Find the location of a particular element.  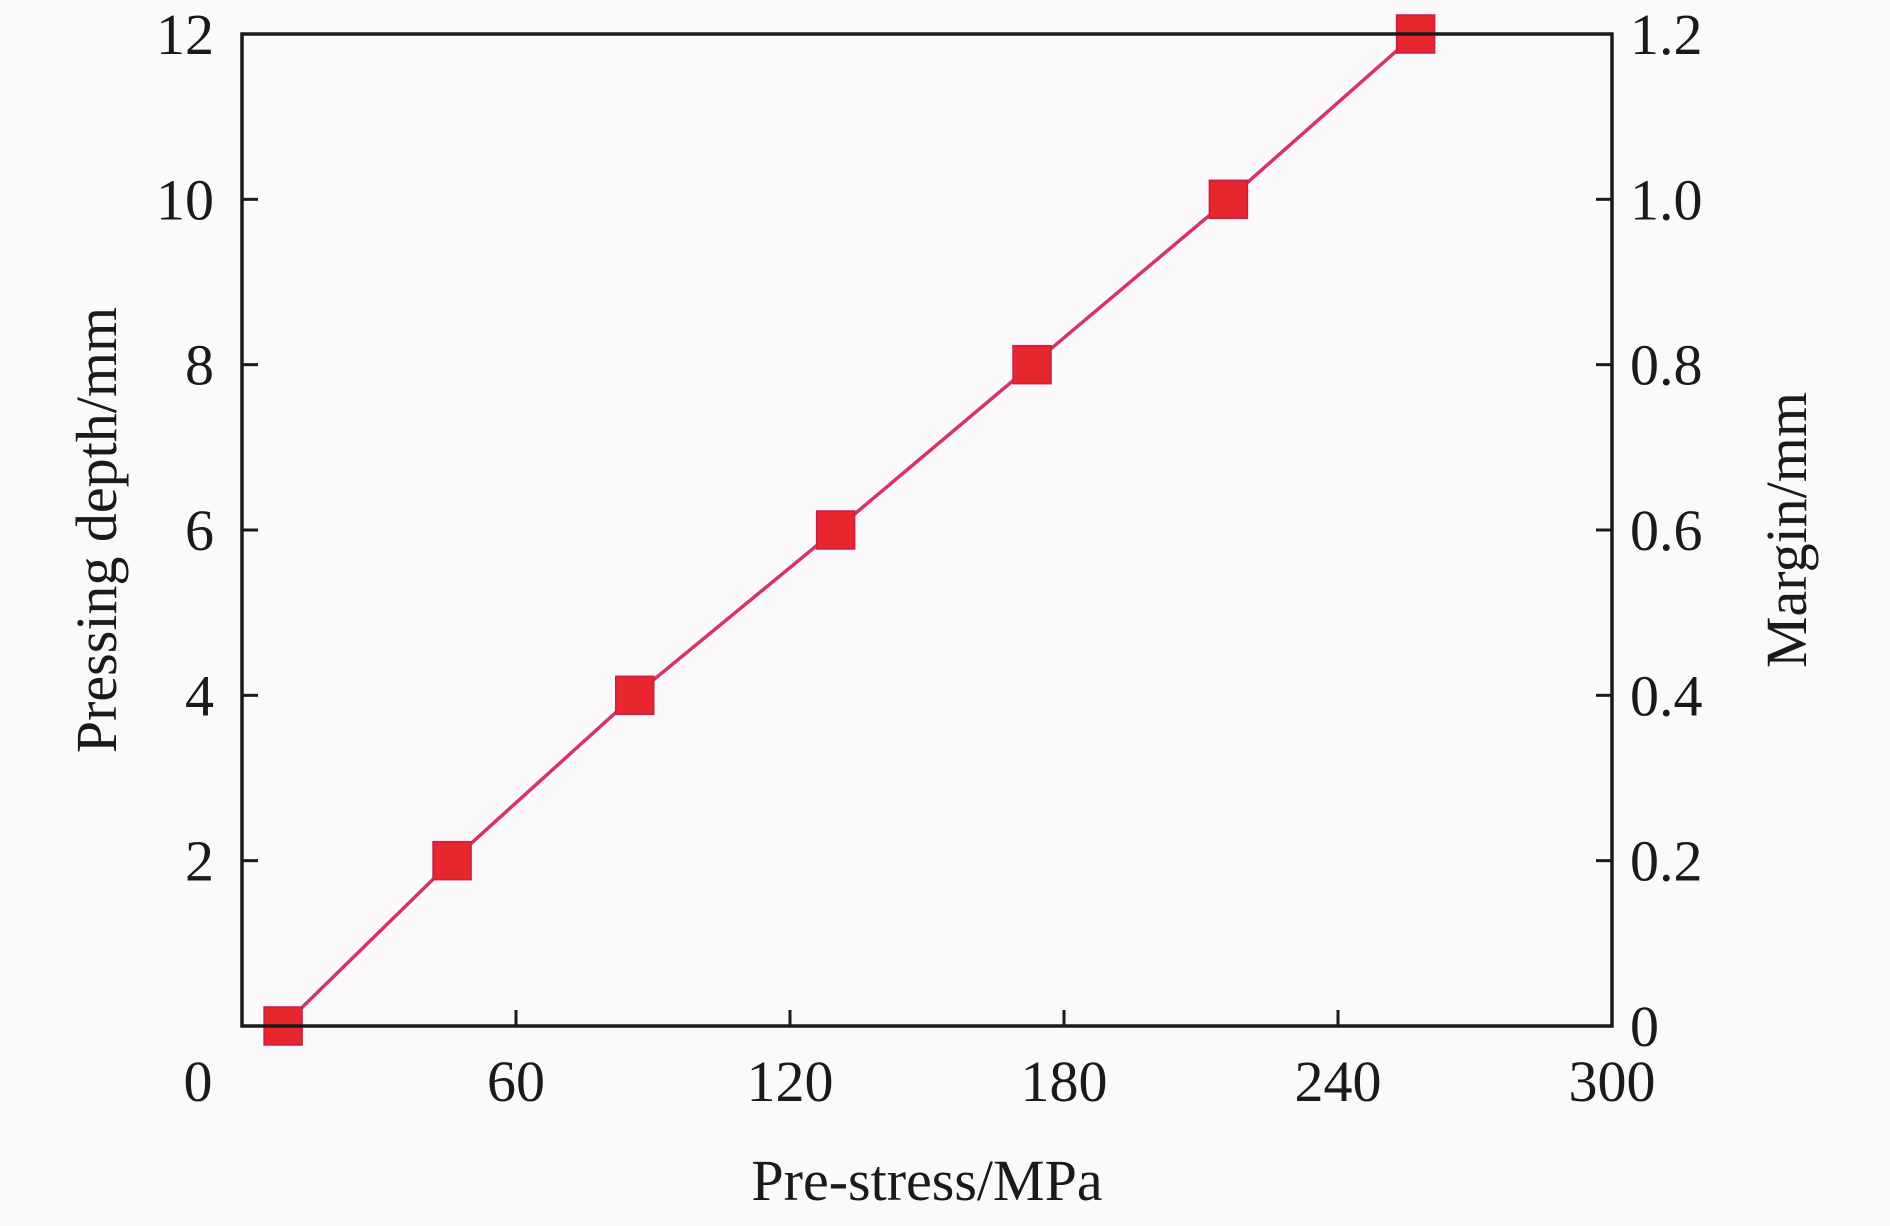

y2-tick-label: 0.4 is located at coordinates (1666, 695).